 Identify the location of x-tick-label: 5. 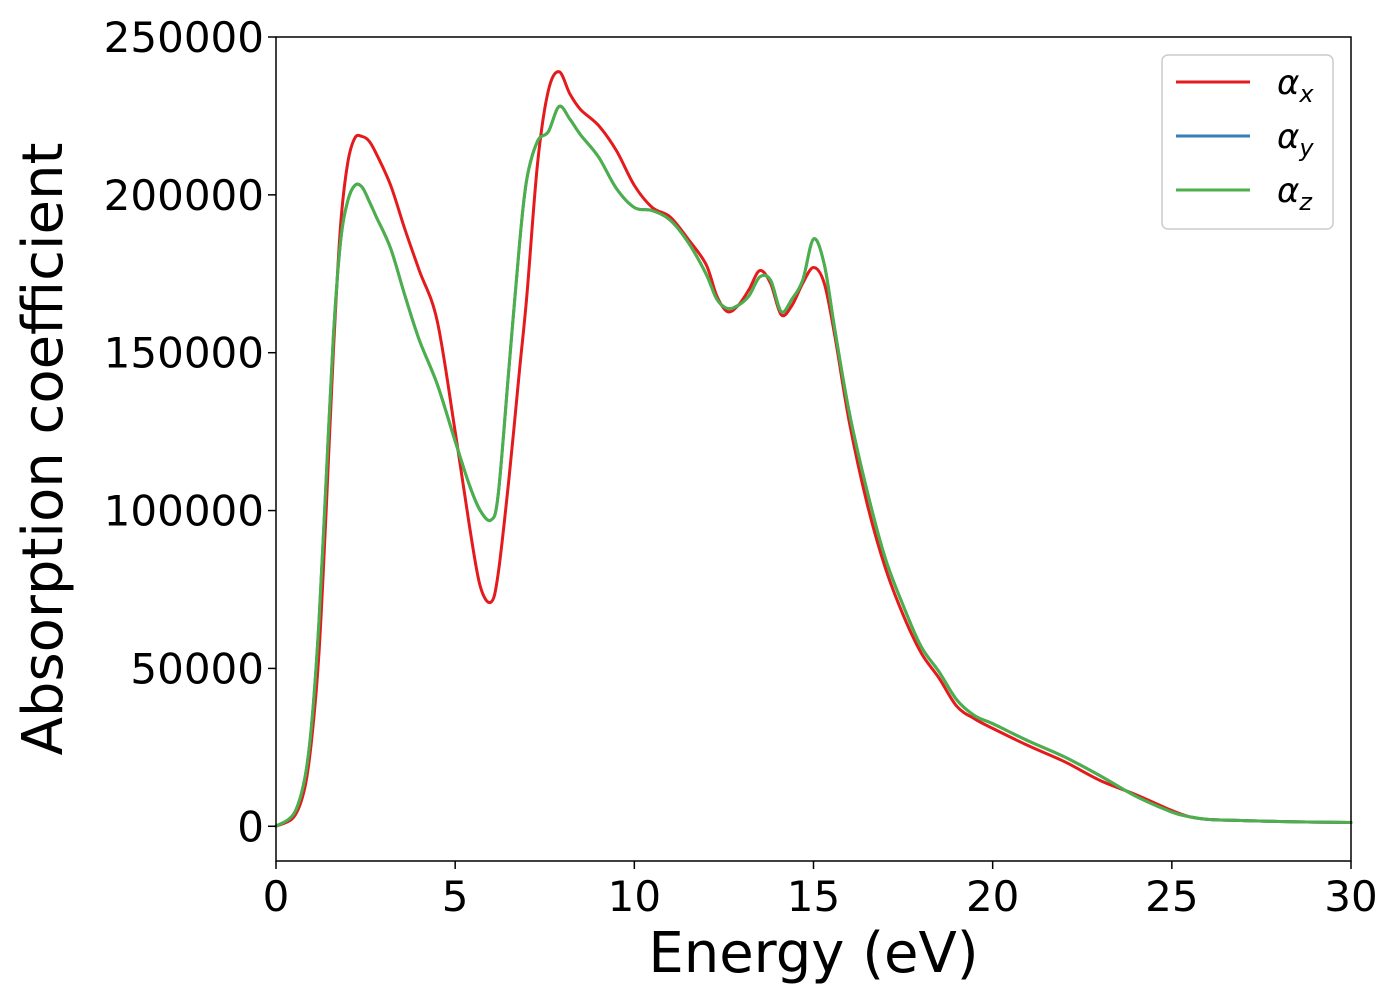
(455, 896).